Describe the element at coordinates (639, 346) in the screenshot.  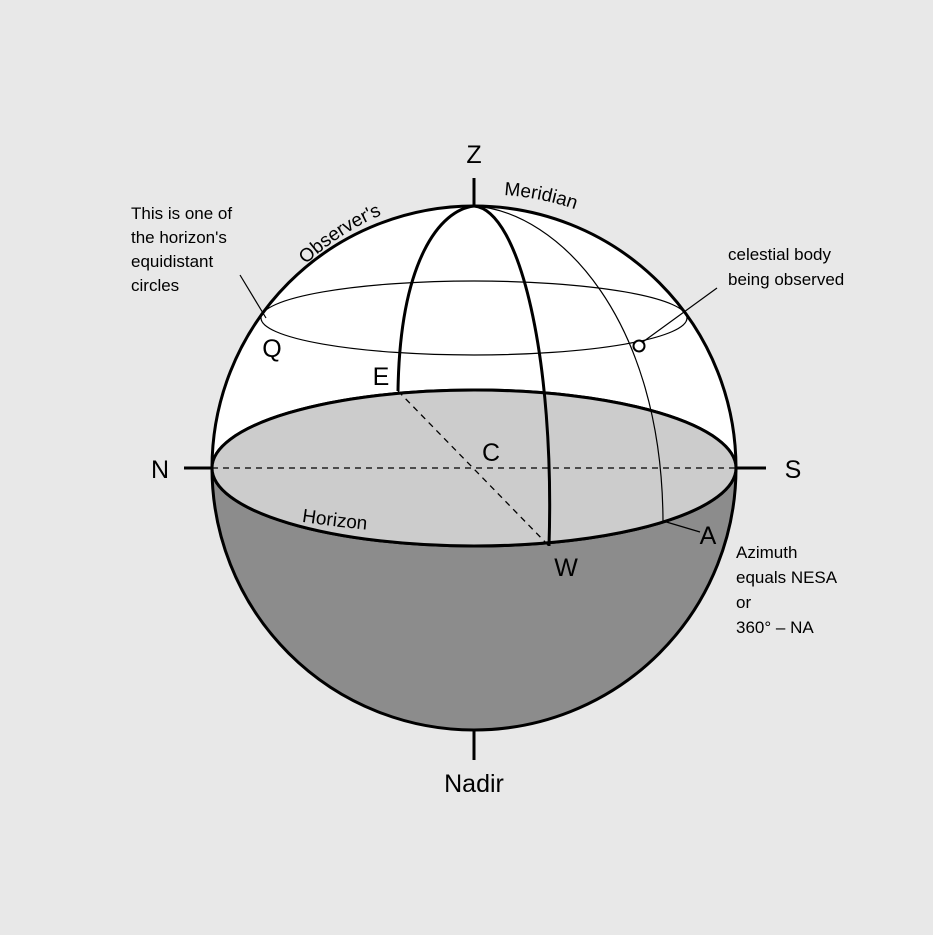
I see `celestial-body-marker` at that location.